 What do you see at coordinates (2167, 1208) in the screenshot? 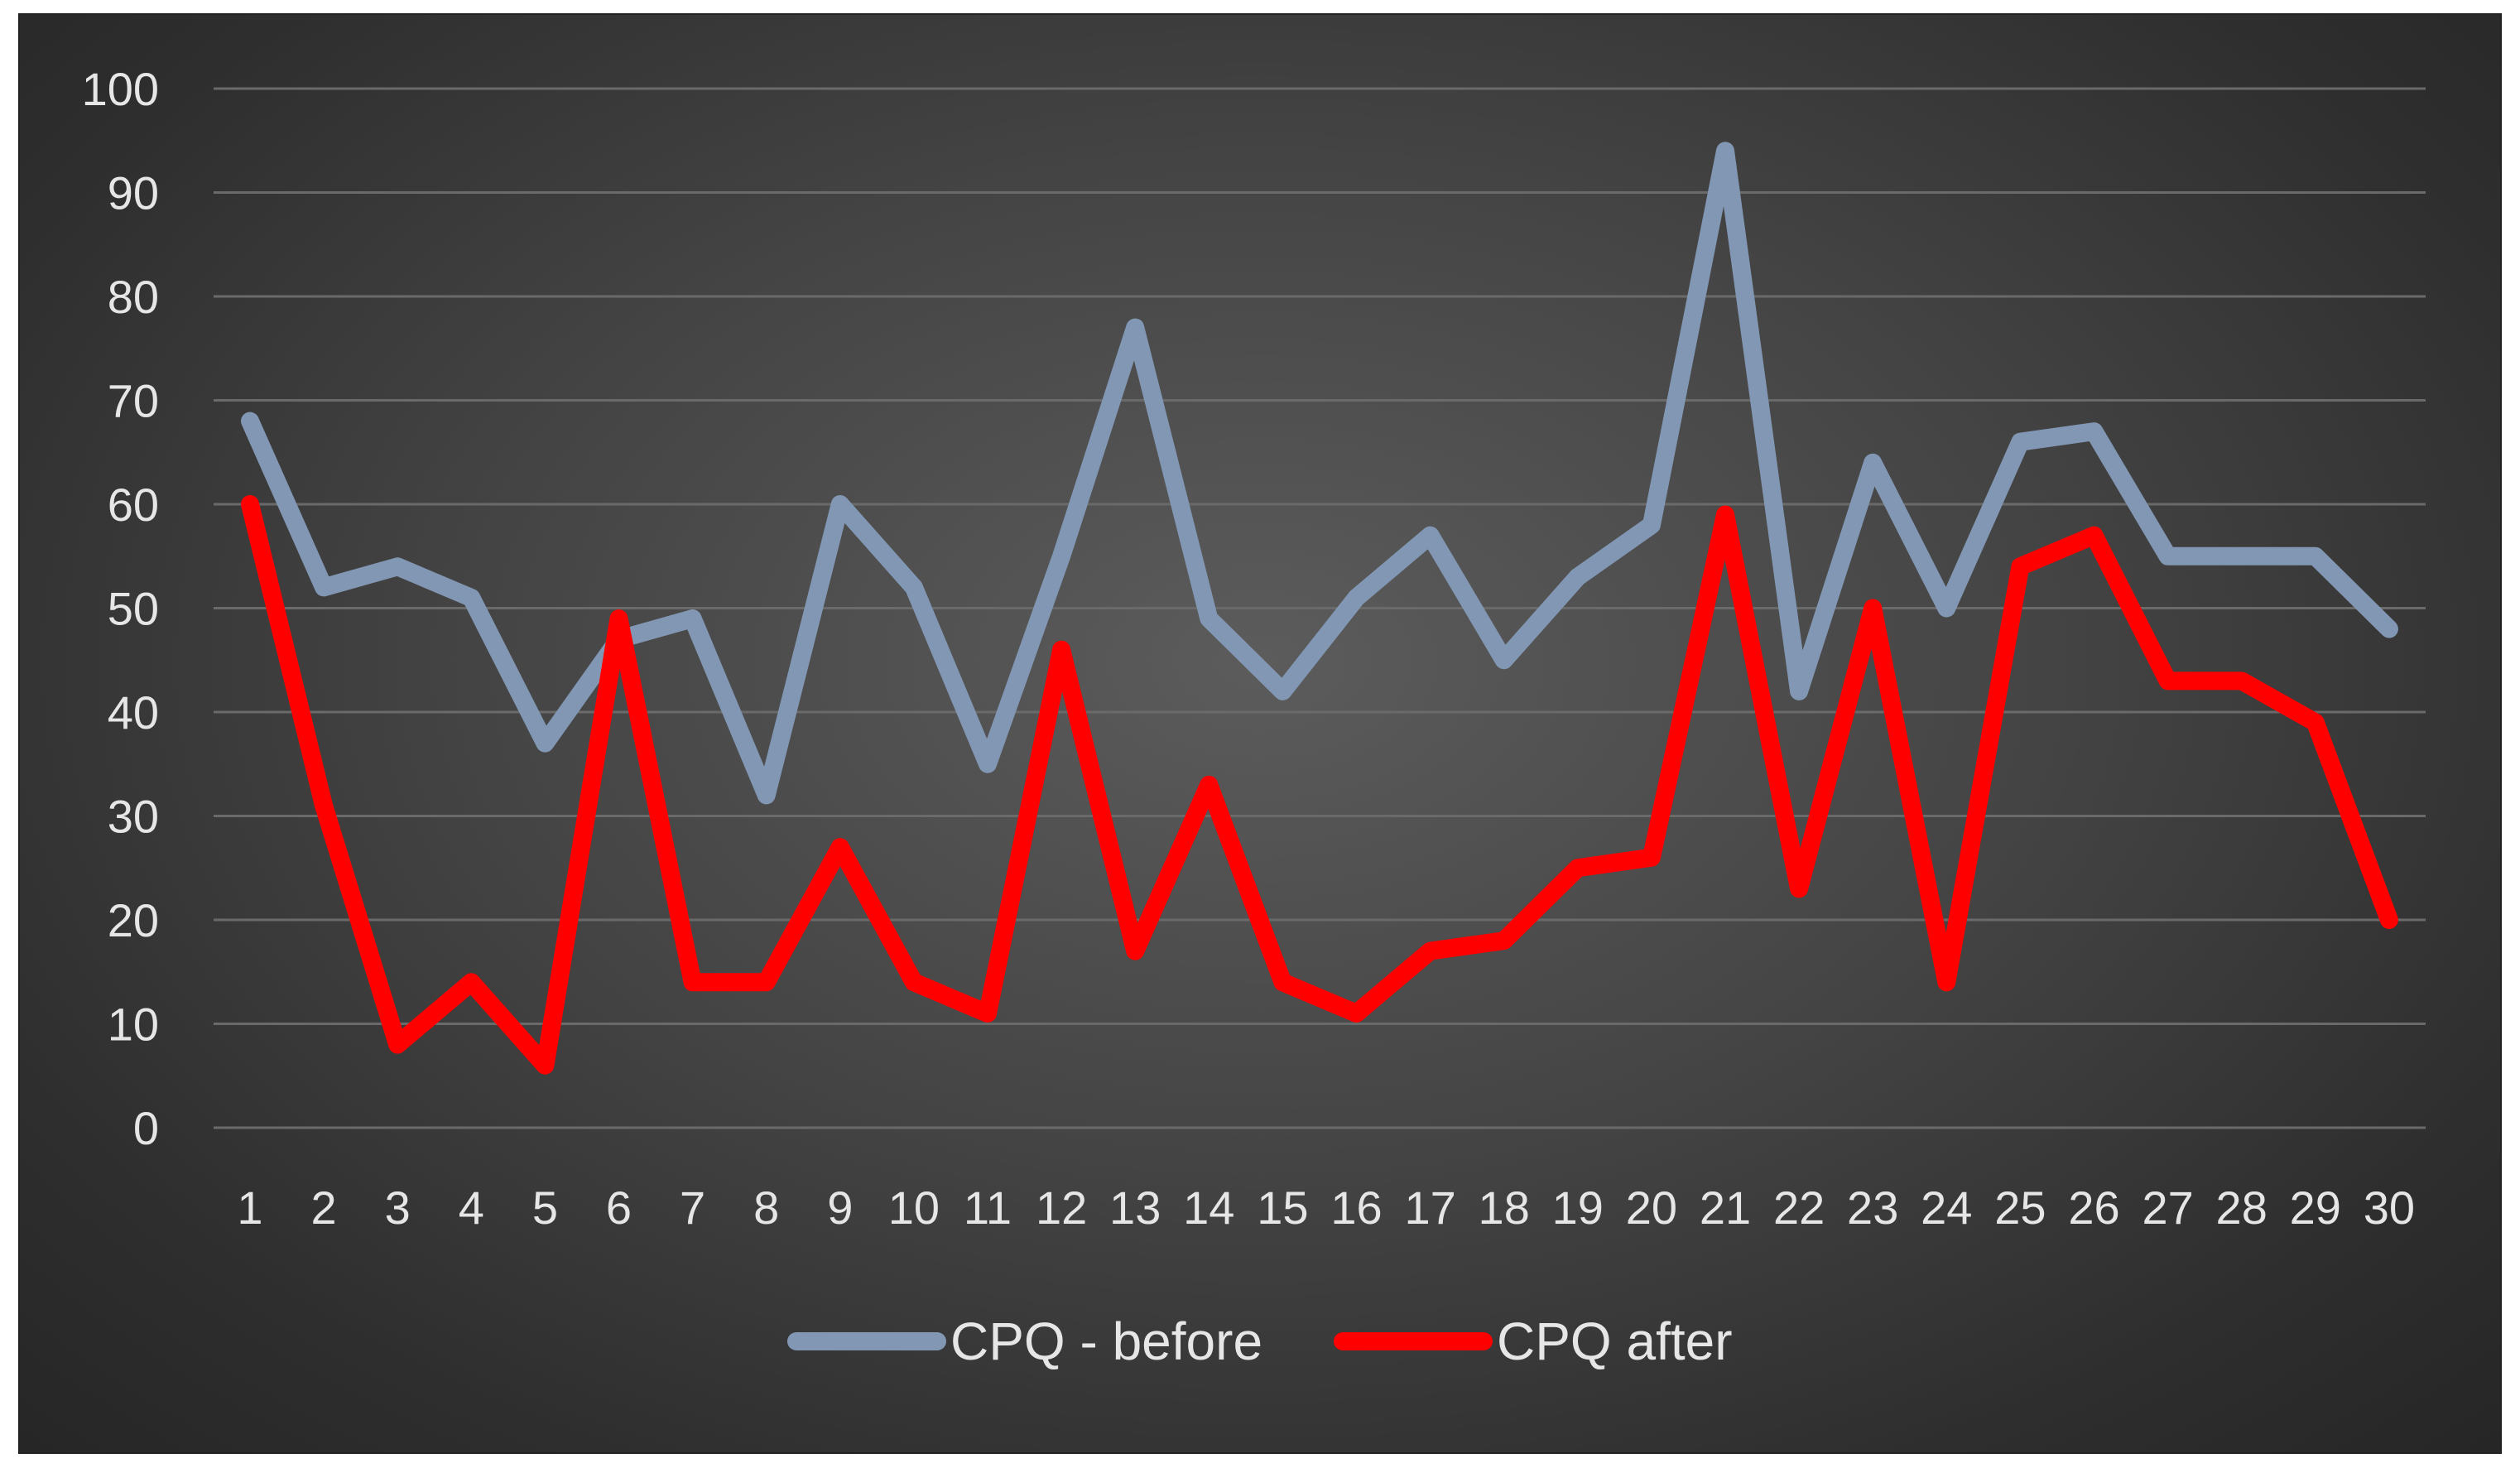
I see `x-tick-label: 27` at bounding box center [2167, 1208].